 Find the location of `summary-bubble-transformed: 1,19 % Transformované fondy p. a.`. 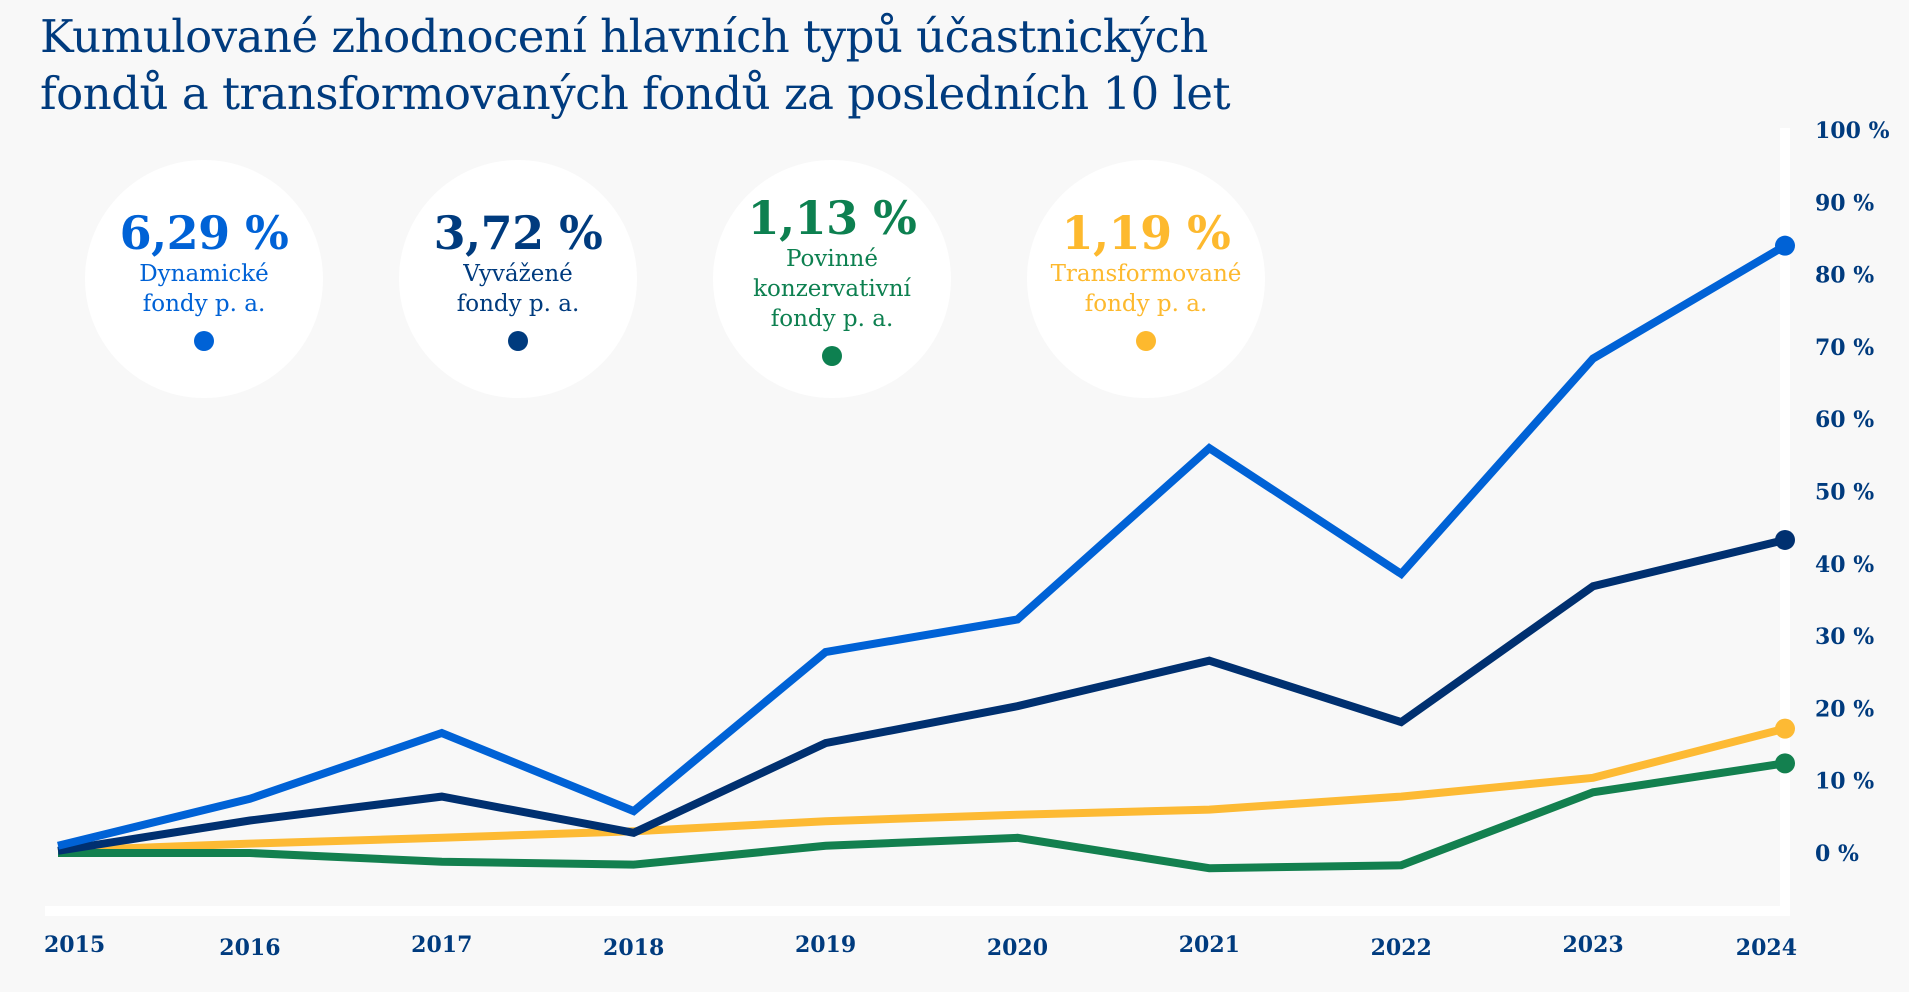

summary-bubble-transformed: 1,19 % Transformované fondy p. a. is located at coordinates (1146, 279).